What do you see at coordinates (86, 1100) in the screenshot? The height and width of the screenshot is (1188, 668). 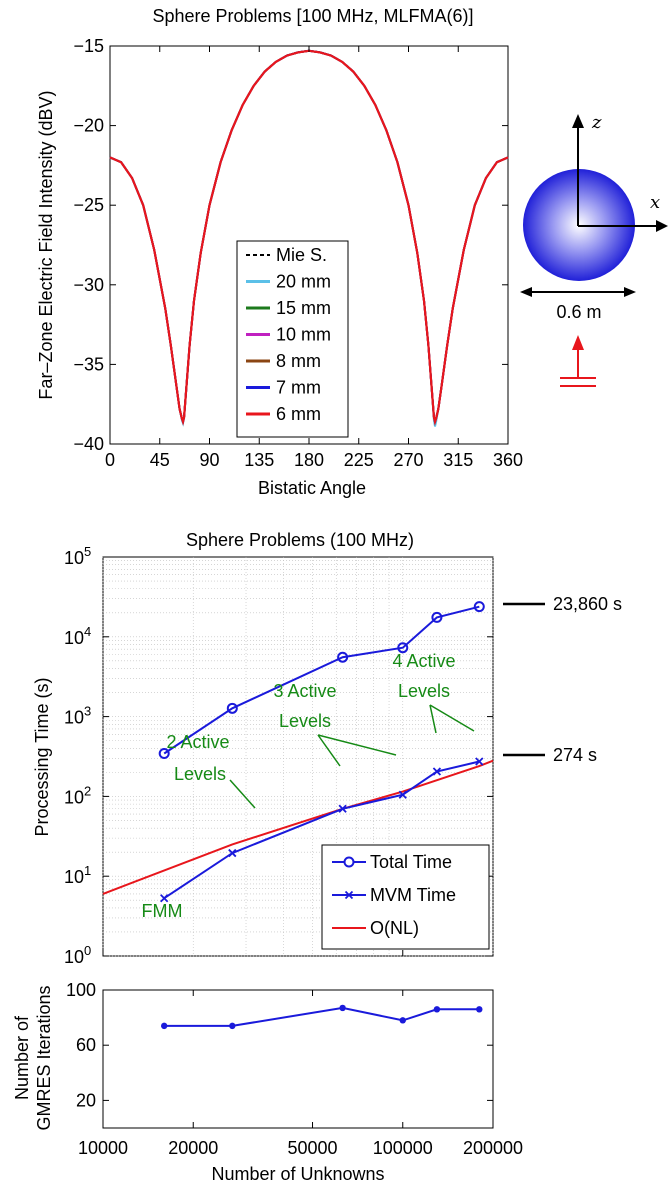 I see `y-tick-label: 20` at bounding box center [86, 1100].